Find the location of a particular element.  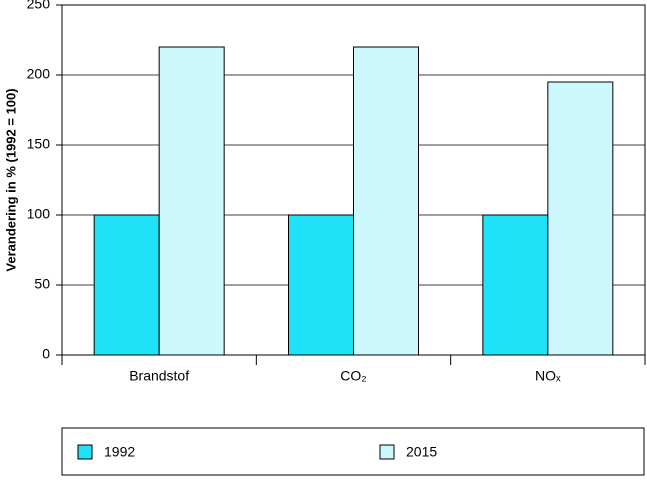

x-tick-label: NOₓ is located at coordinates (548, 376).